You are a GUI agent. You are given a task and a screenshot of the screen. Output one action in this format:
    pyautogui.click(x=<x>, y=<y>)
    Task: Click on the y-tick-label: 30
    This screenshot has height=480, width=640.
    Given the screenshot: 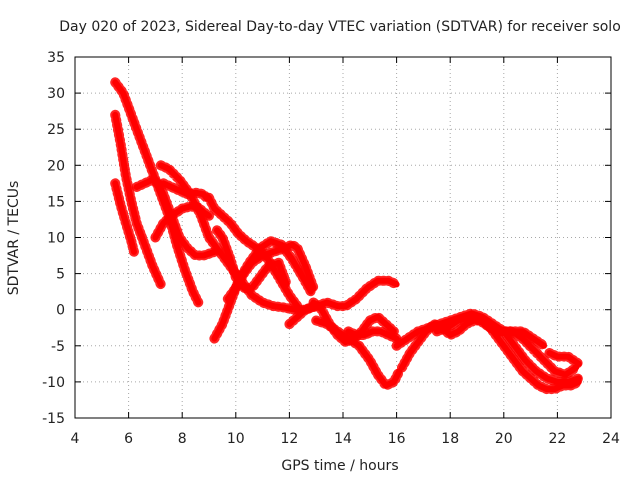 What is the action you would take?
    pyautogui.click(x=56, y=94)
    